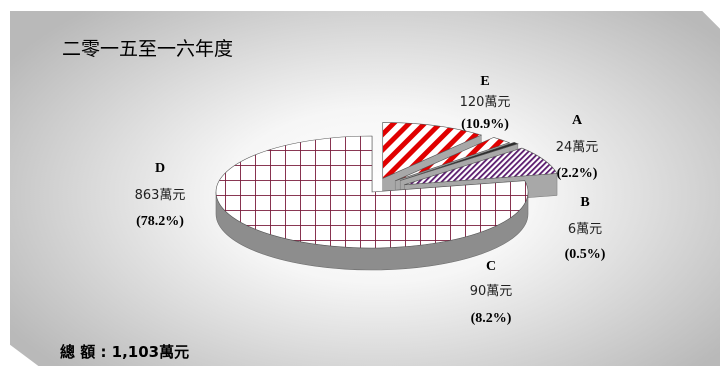  What do you see at coordinates (160, 168) in the screenshot?
I see `slice-d-name: D` at bounding box center [160, 168].